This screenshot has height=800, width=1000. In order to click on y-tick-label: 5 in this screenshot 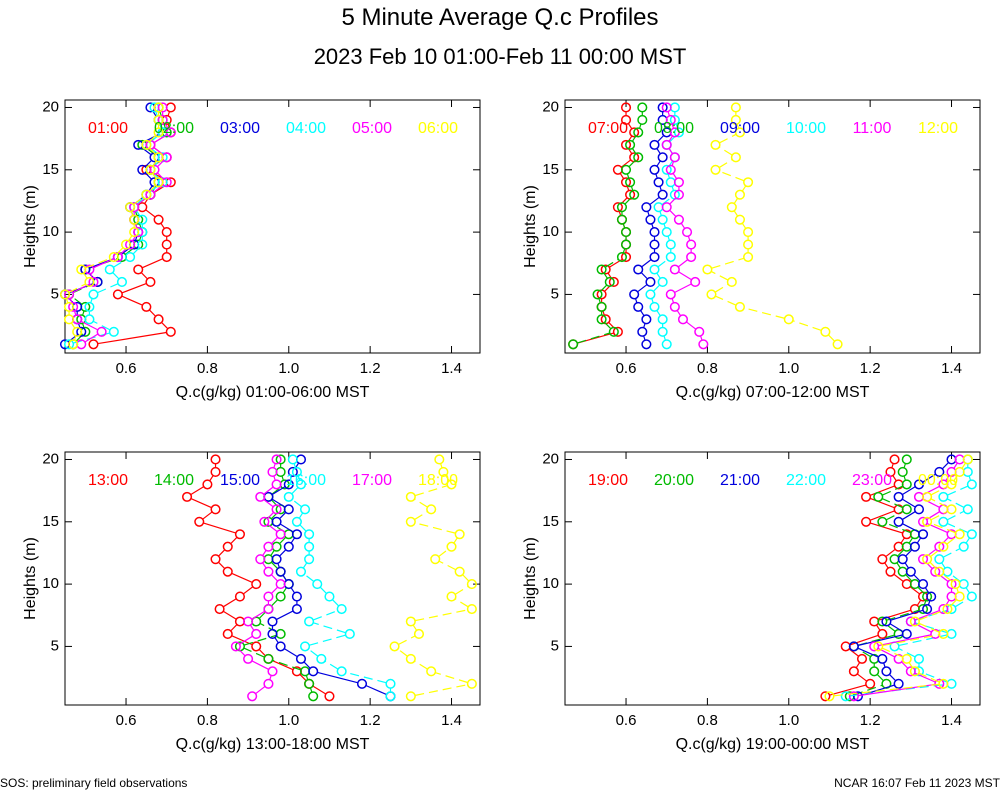, I will do `click(555, 293)`.